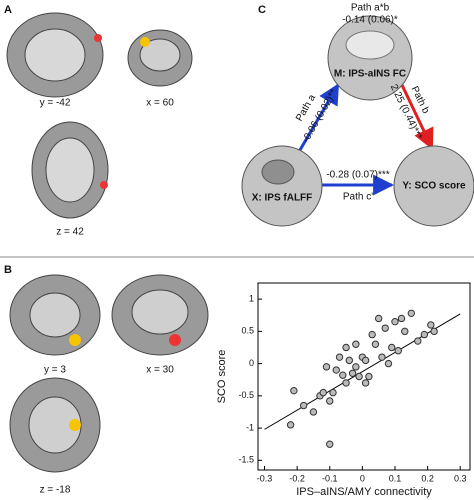 The image size is (474, 500). What do you see at coordinates (8, 10) in the screenshot?
I see `panel-label: A` at bounding box center [8, 10].